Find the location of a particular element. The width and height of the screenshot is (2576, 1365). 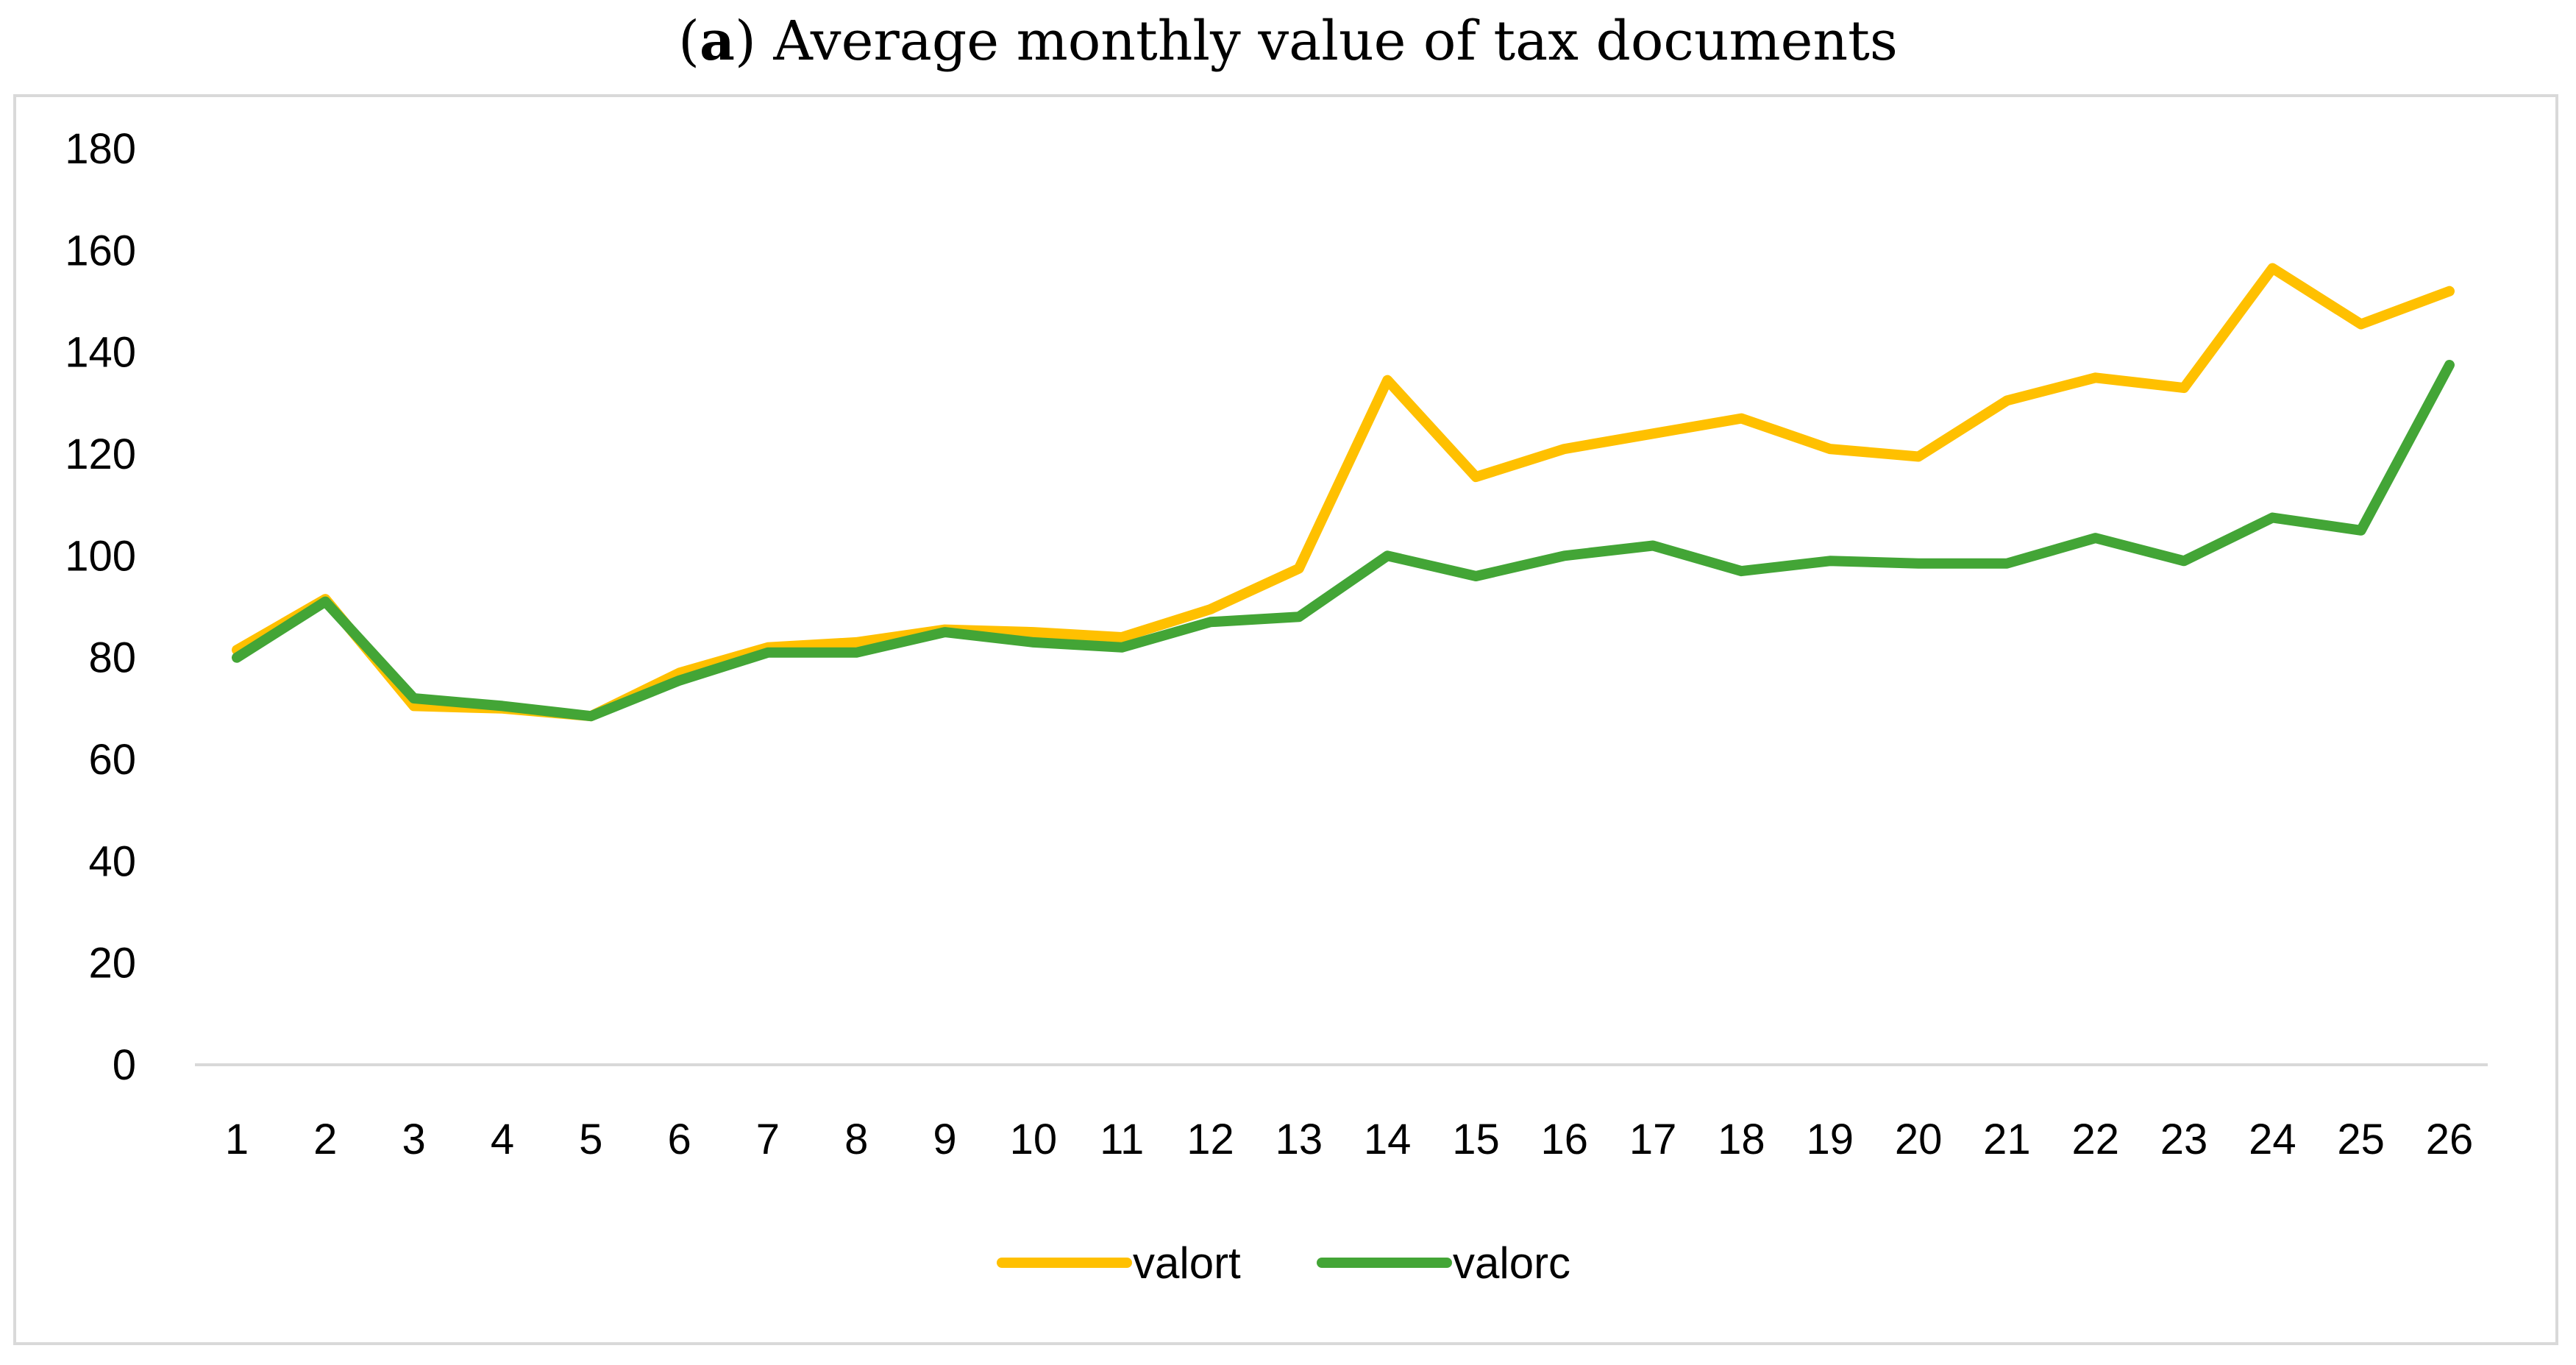

y-tick-label: 40 is located at coordinates (112, 861).